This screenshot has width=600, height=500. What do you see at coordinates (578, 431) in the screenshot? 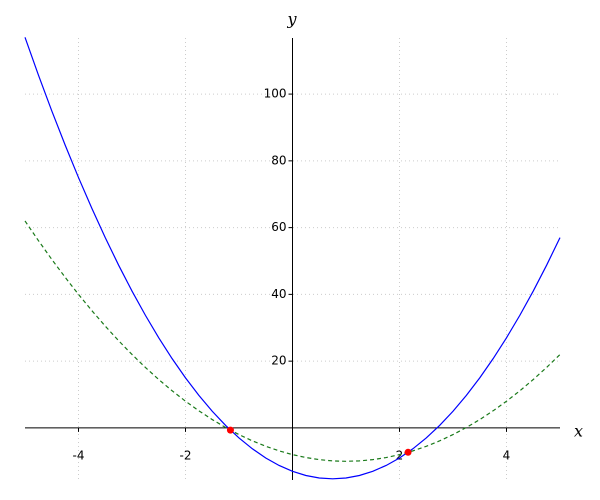
I see `x-axis-label: x` at bounding box center [578, 431].